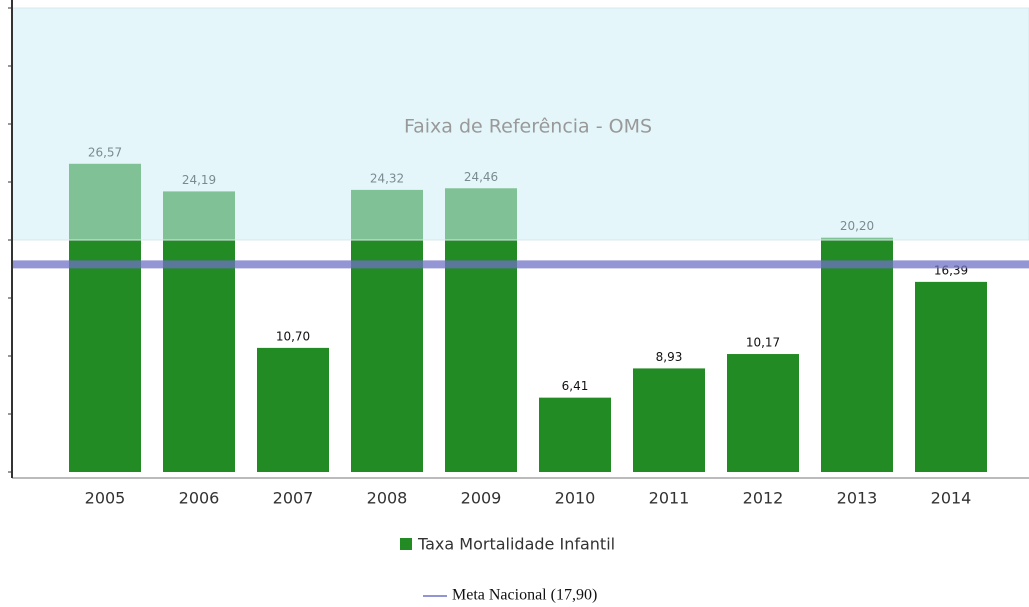 The image size is (1029, 607). Describe the element at coordinates (293, 336) in the screenshot. I see `value-label: 10,70` at that location.